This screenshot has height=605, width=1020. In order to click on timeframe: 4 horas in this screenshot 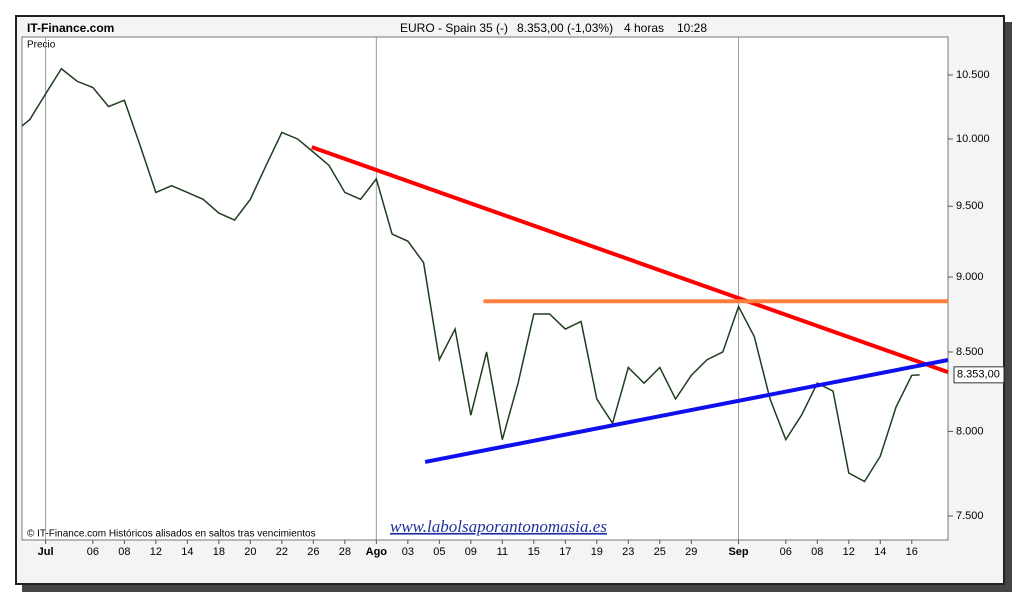, I will do `click(644, 28)`.